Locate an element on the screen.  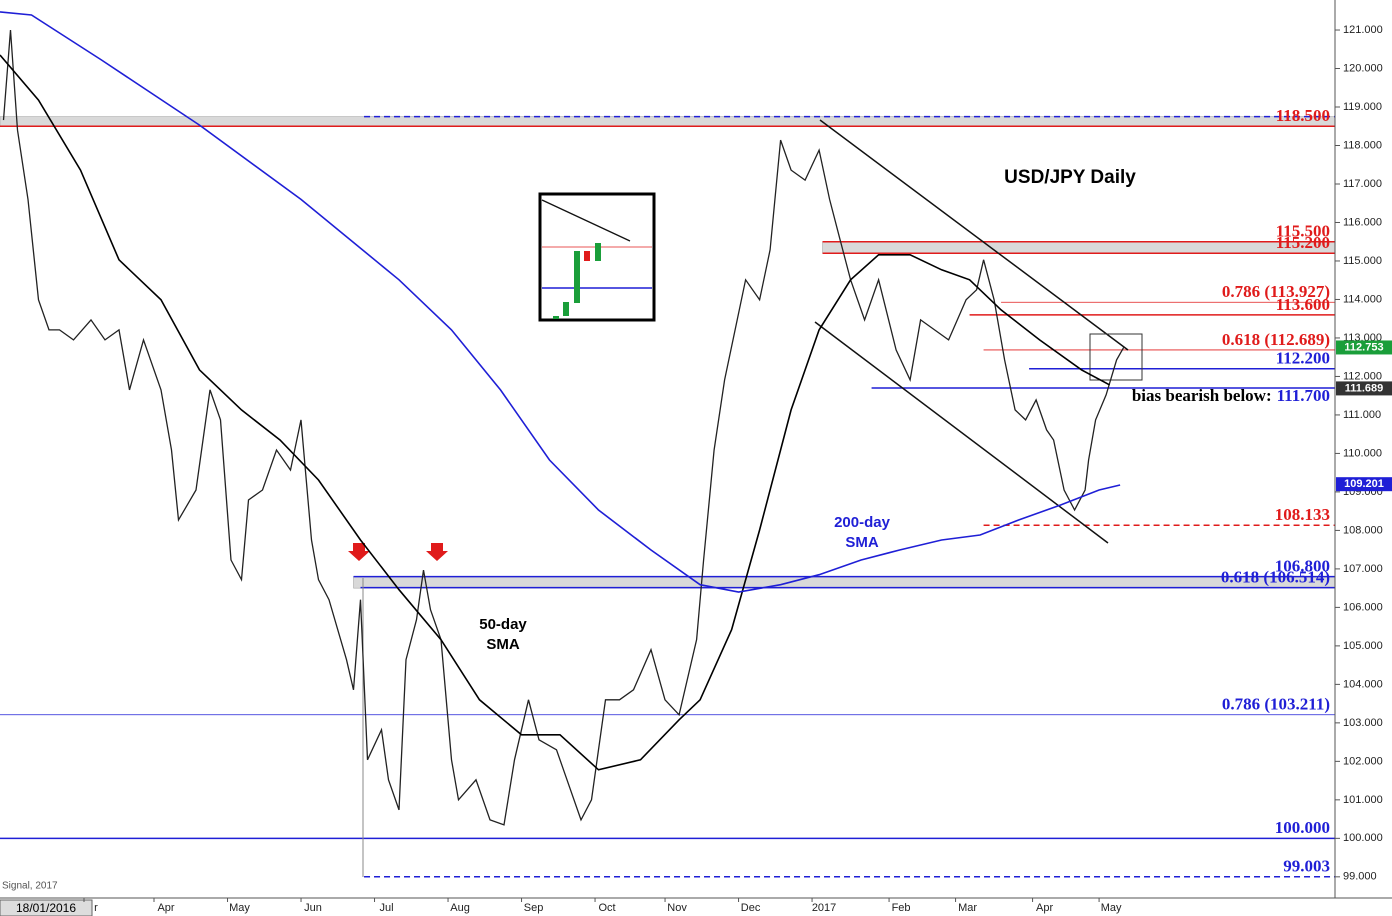
y-tick-label: 114.000 is located at coordinates (1362, 299).